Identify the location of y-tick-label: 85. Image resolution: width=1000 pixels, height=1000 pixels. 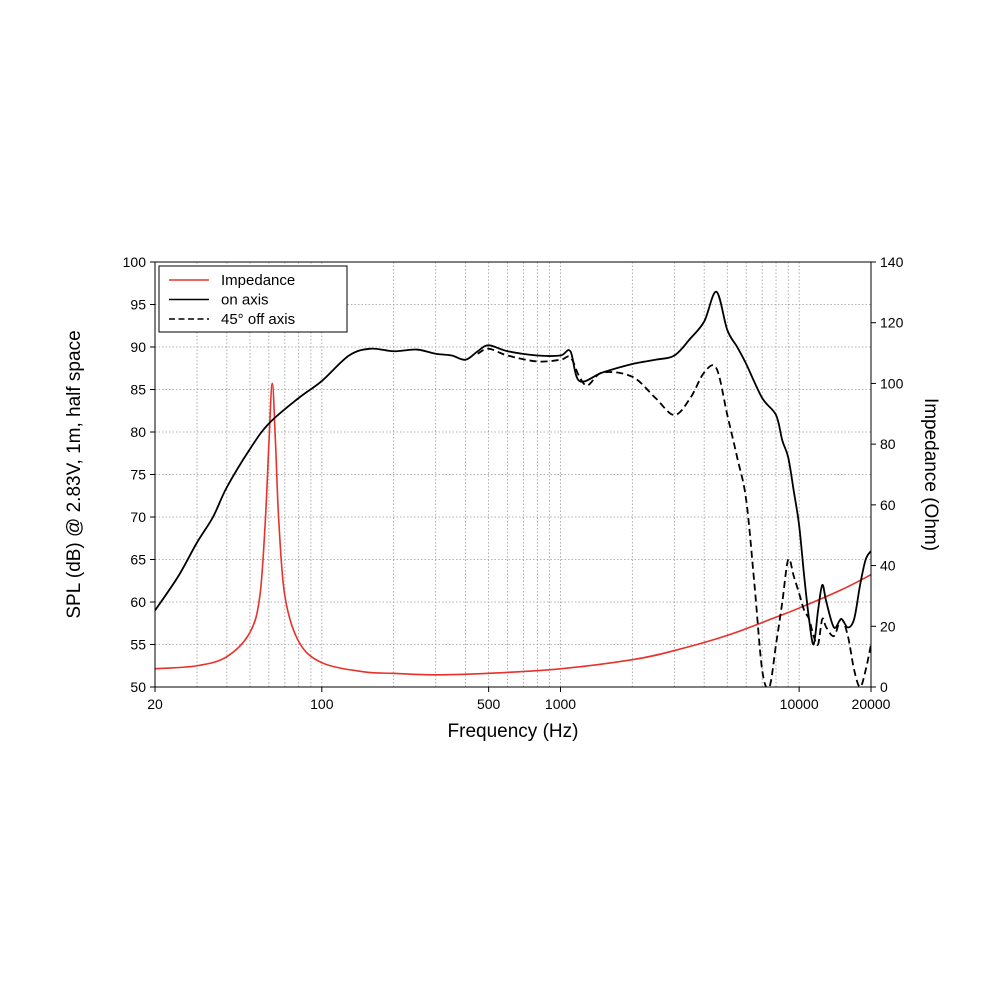
(138, 390).